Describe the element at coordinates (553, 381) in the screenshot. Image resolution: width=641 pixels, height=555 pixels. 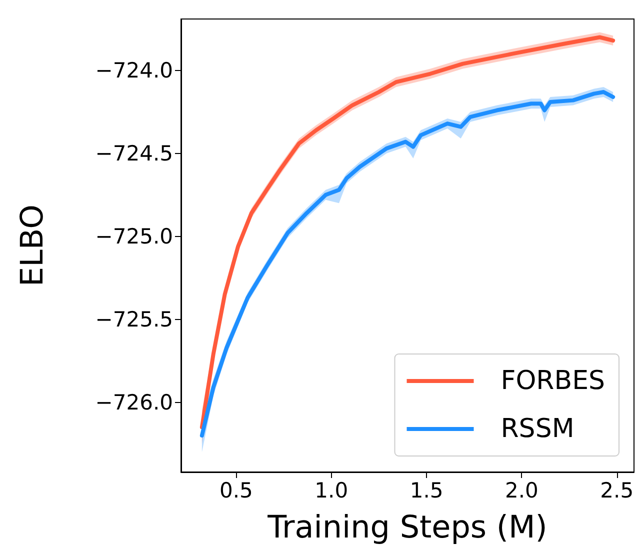
I see `legend-label: FORBES` at that location.